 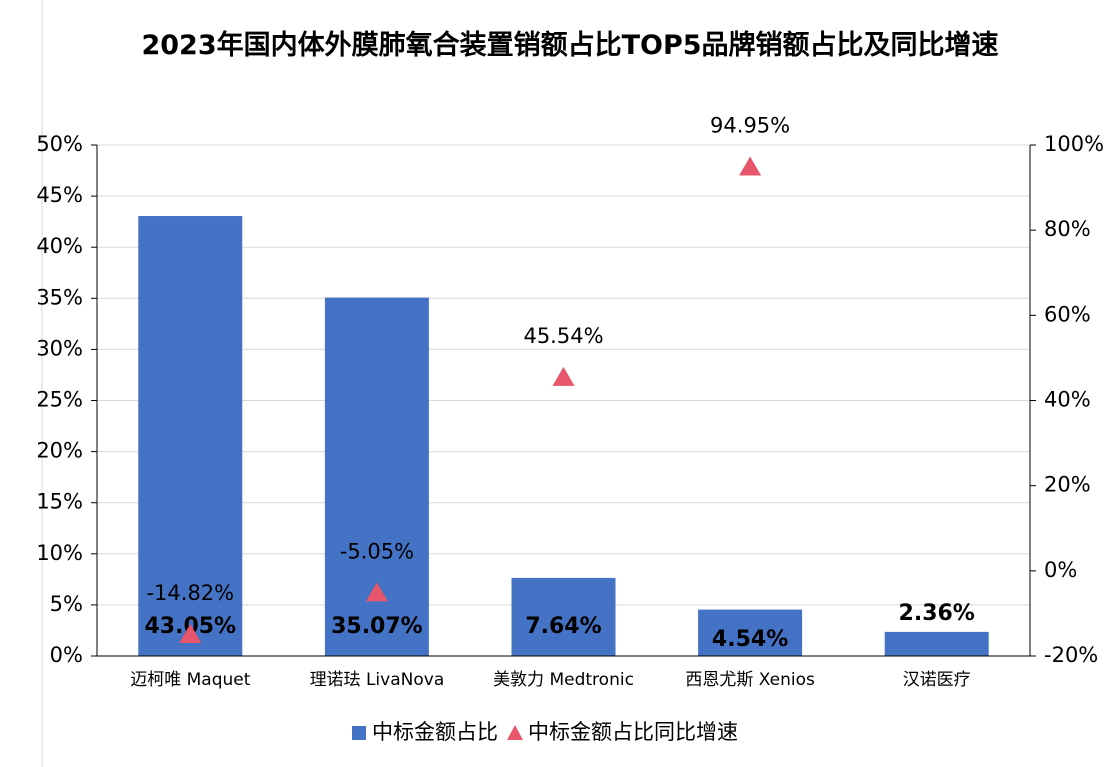 What do you see at coordinates (42, 383) in the screenshot?
I see `chart-border` at bounding box center [42, 383].